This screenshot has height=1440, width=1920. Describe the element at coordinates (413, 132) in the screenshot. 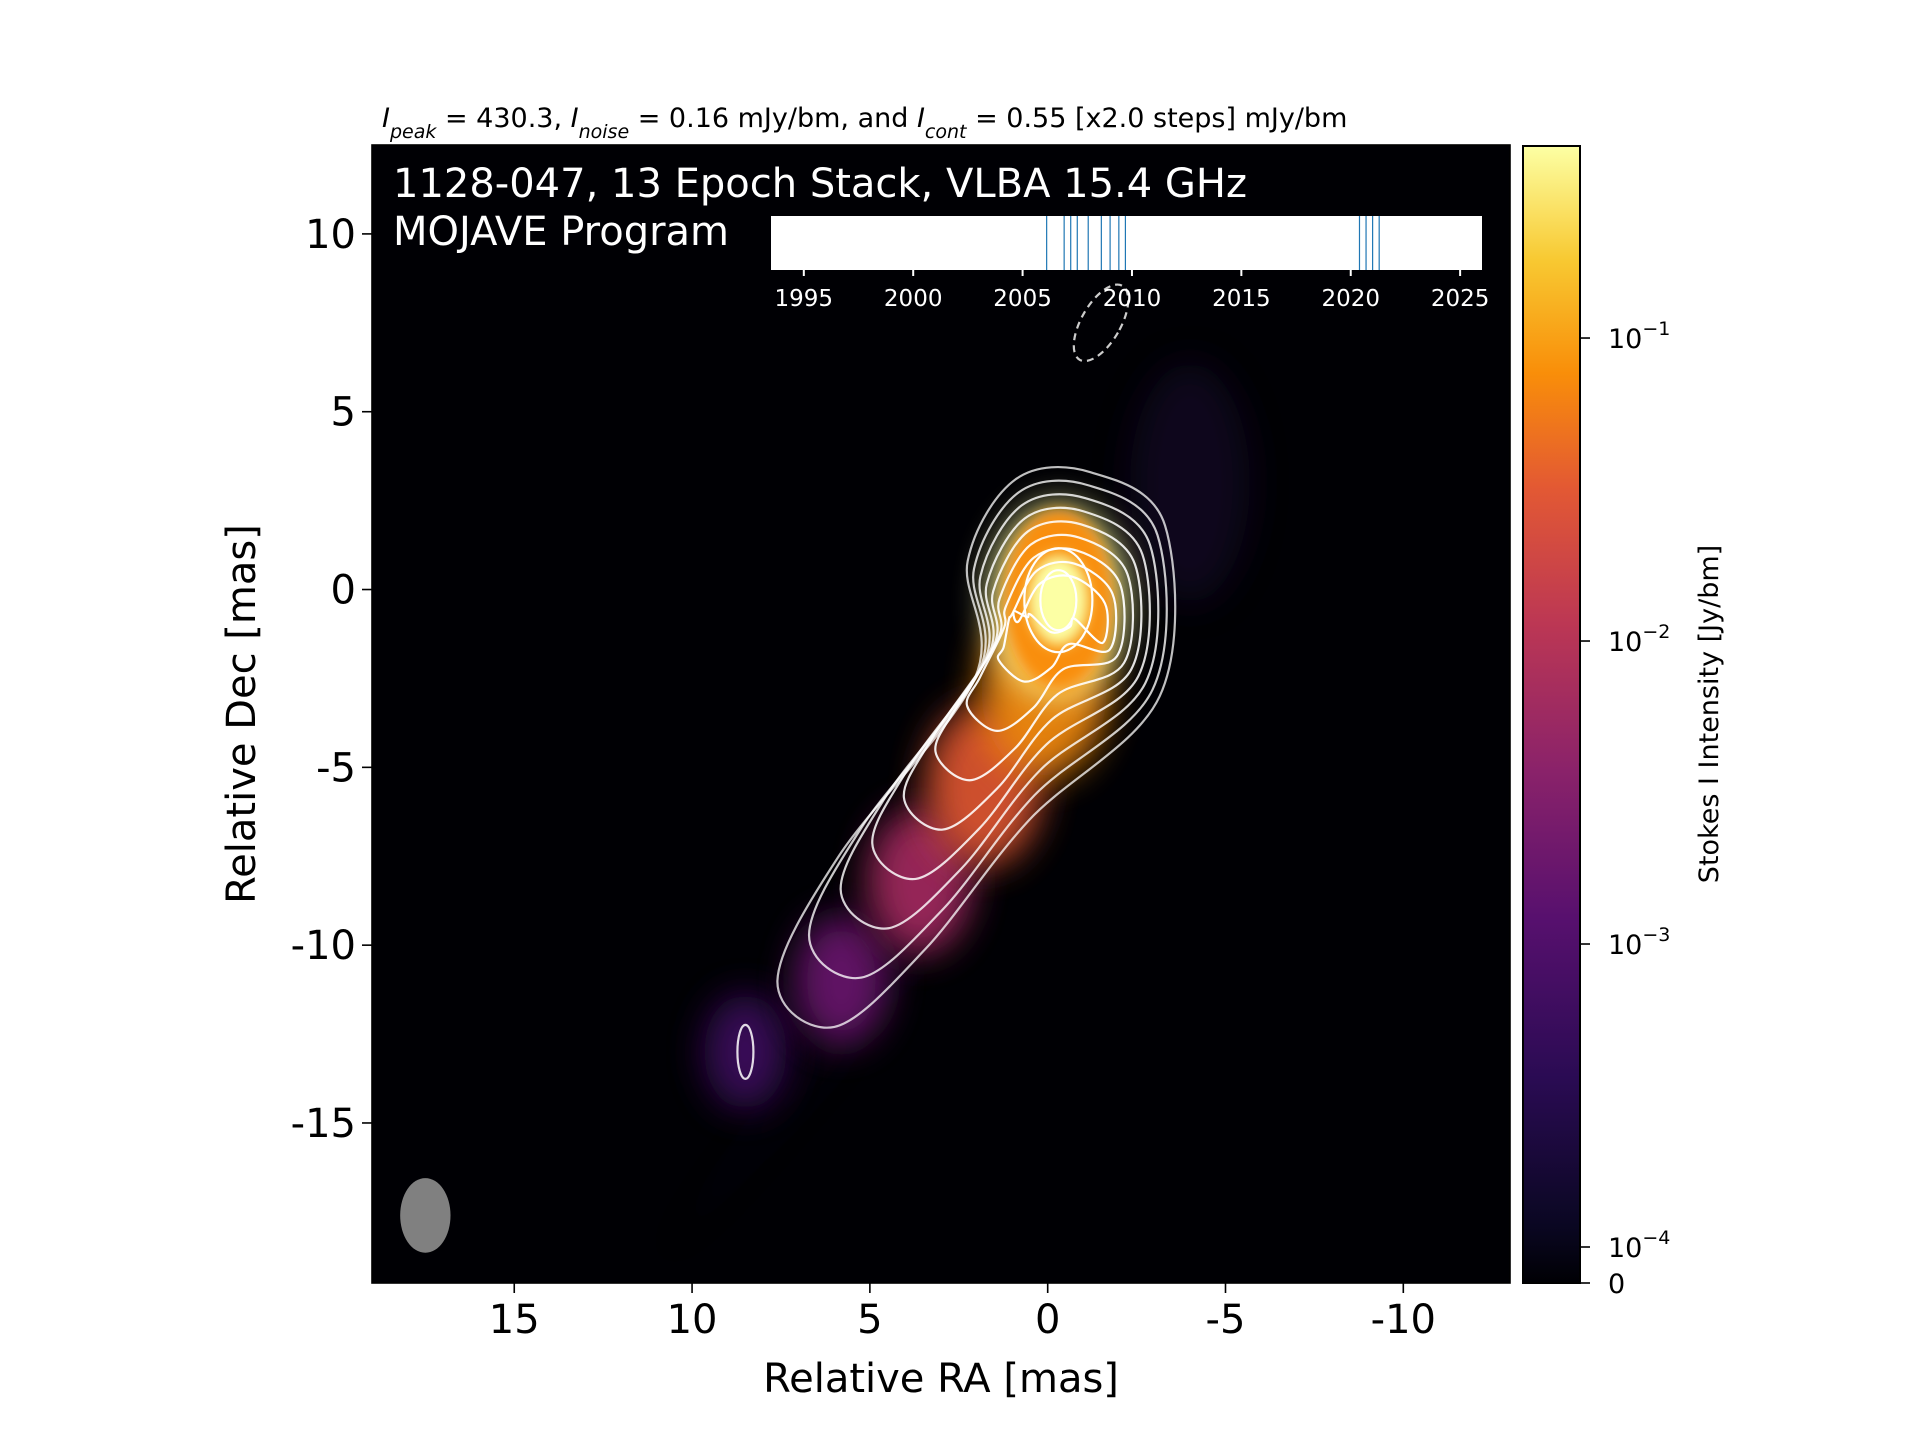

I see `plot-title-part: peak` at that location.